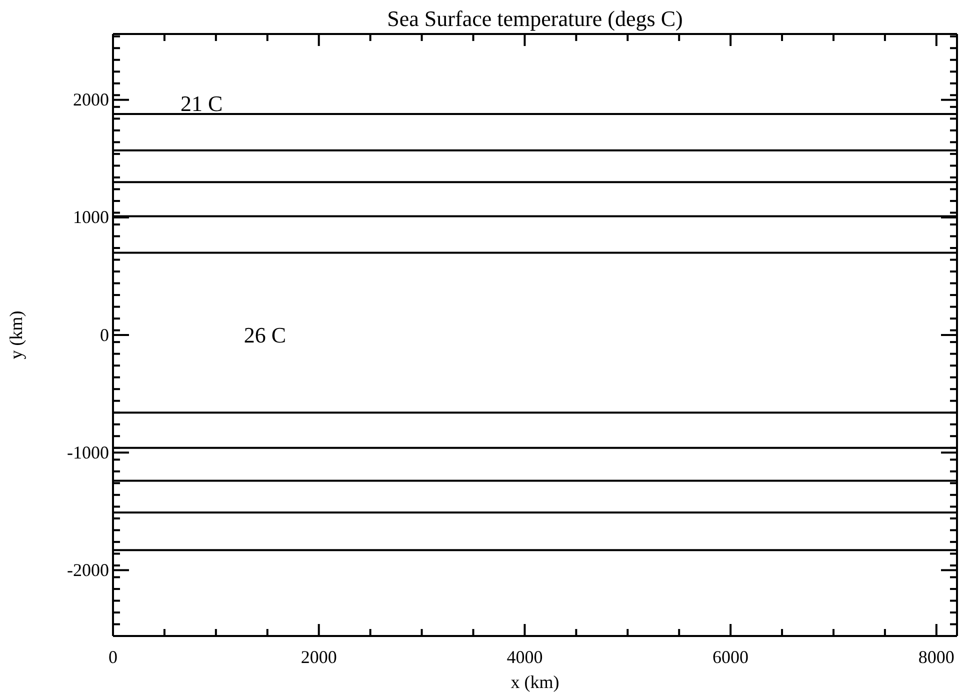 This screenshot has width=973, height=699. What do you see at coordinates (88, 570) in the screenshot?
I see `y-tick-label: -2000` at bounding box center [88, 570].